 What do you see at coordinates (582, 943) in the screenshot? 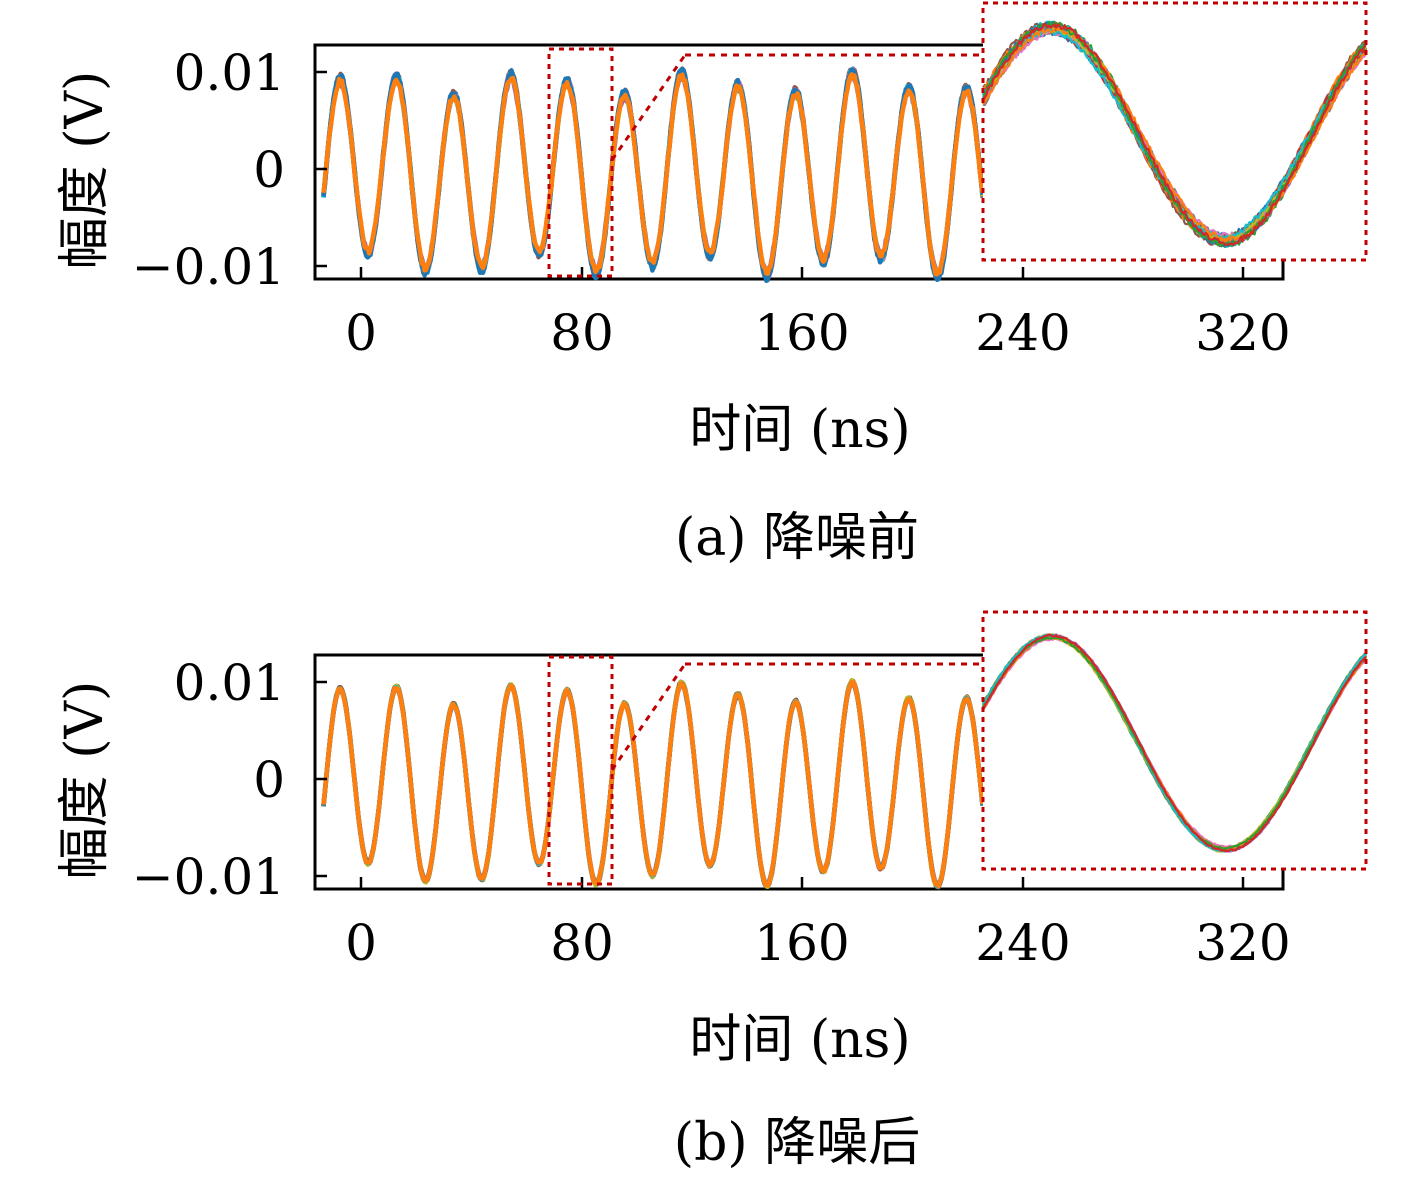
I see `xtick-label-b-1: 80` at bounding box center [582, 943].